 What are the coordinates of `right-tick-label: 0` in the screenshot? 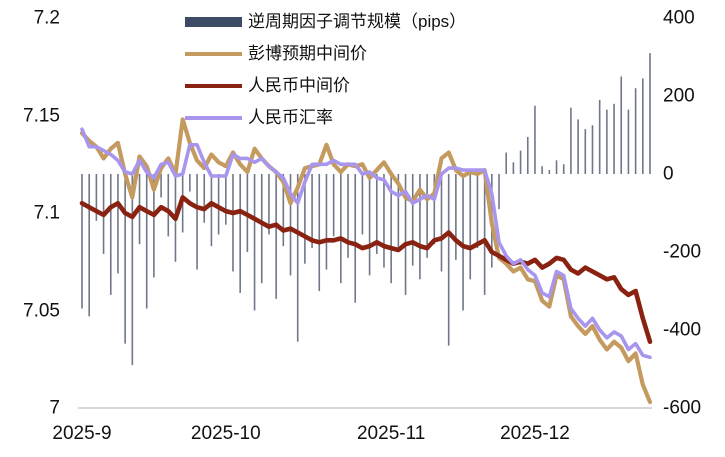 It's located at (668, 174).